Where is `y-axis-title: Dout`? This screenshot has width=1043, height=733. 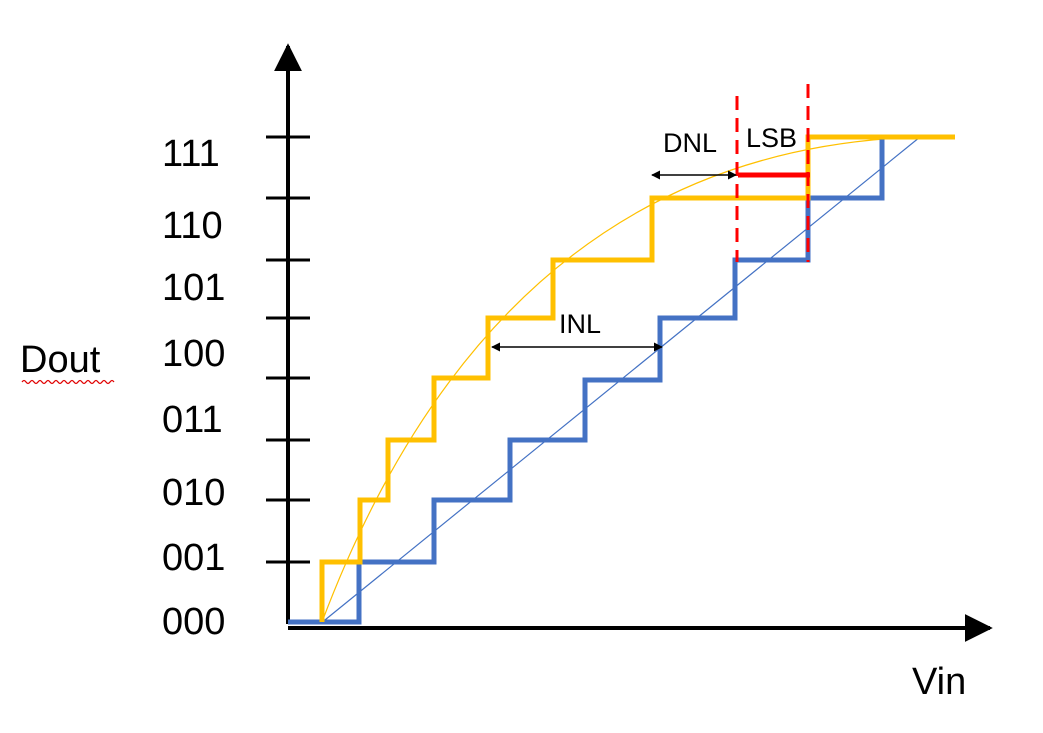
y-axis-title: Dout is located at coordinates (60, 360).